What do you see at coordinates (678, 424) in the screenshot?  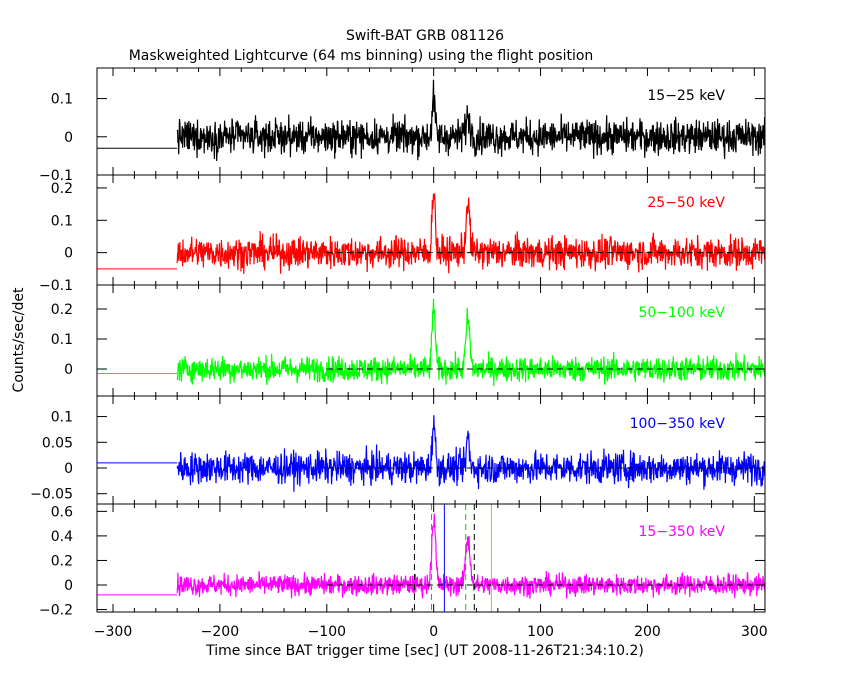 I see `band-label-4: 100−350 keV` at bounding box center [678, 424].